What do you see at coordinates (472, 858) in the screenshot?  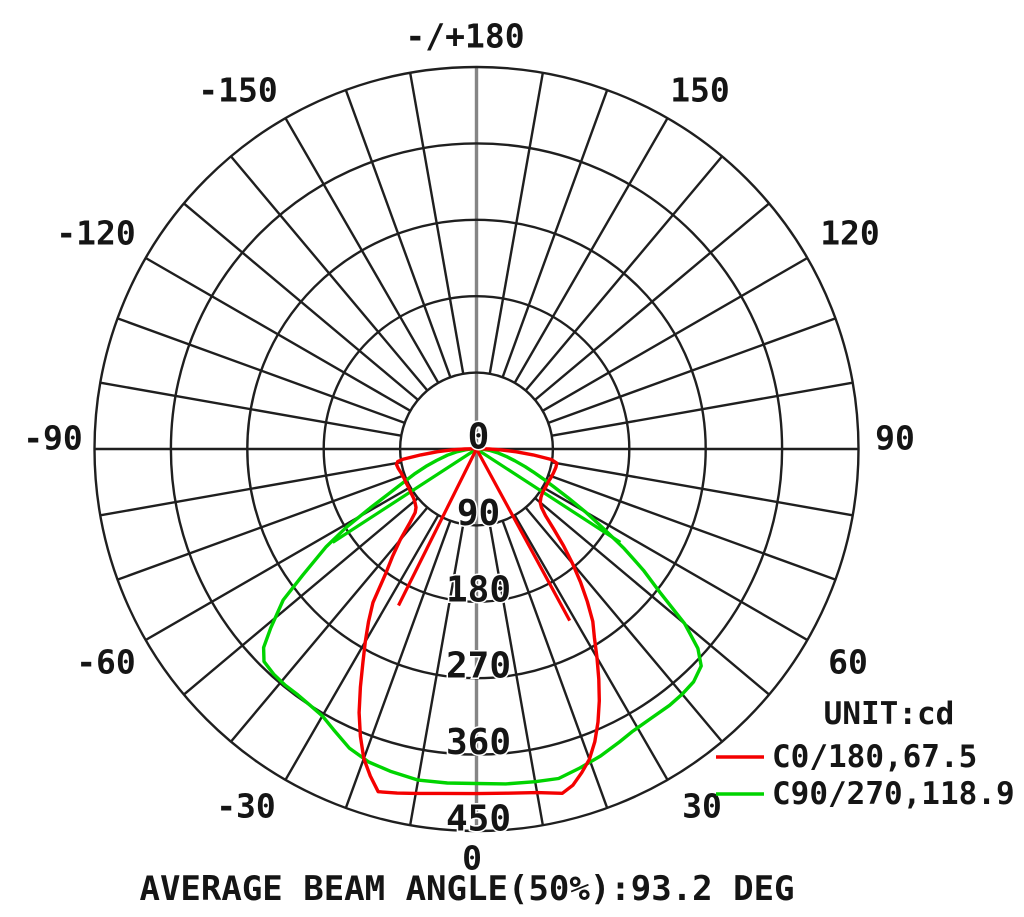 I see `angle-label-0: 0` at bounding box center [472, 858].